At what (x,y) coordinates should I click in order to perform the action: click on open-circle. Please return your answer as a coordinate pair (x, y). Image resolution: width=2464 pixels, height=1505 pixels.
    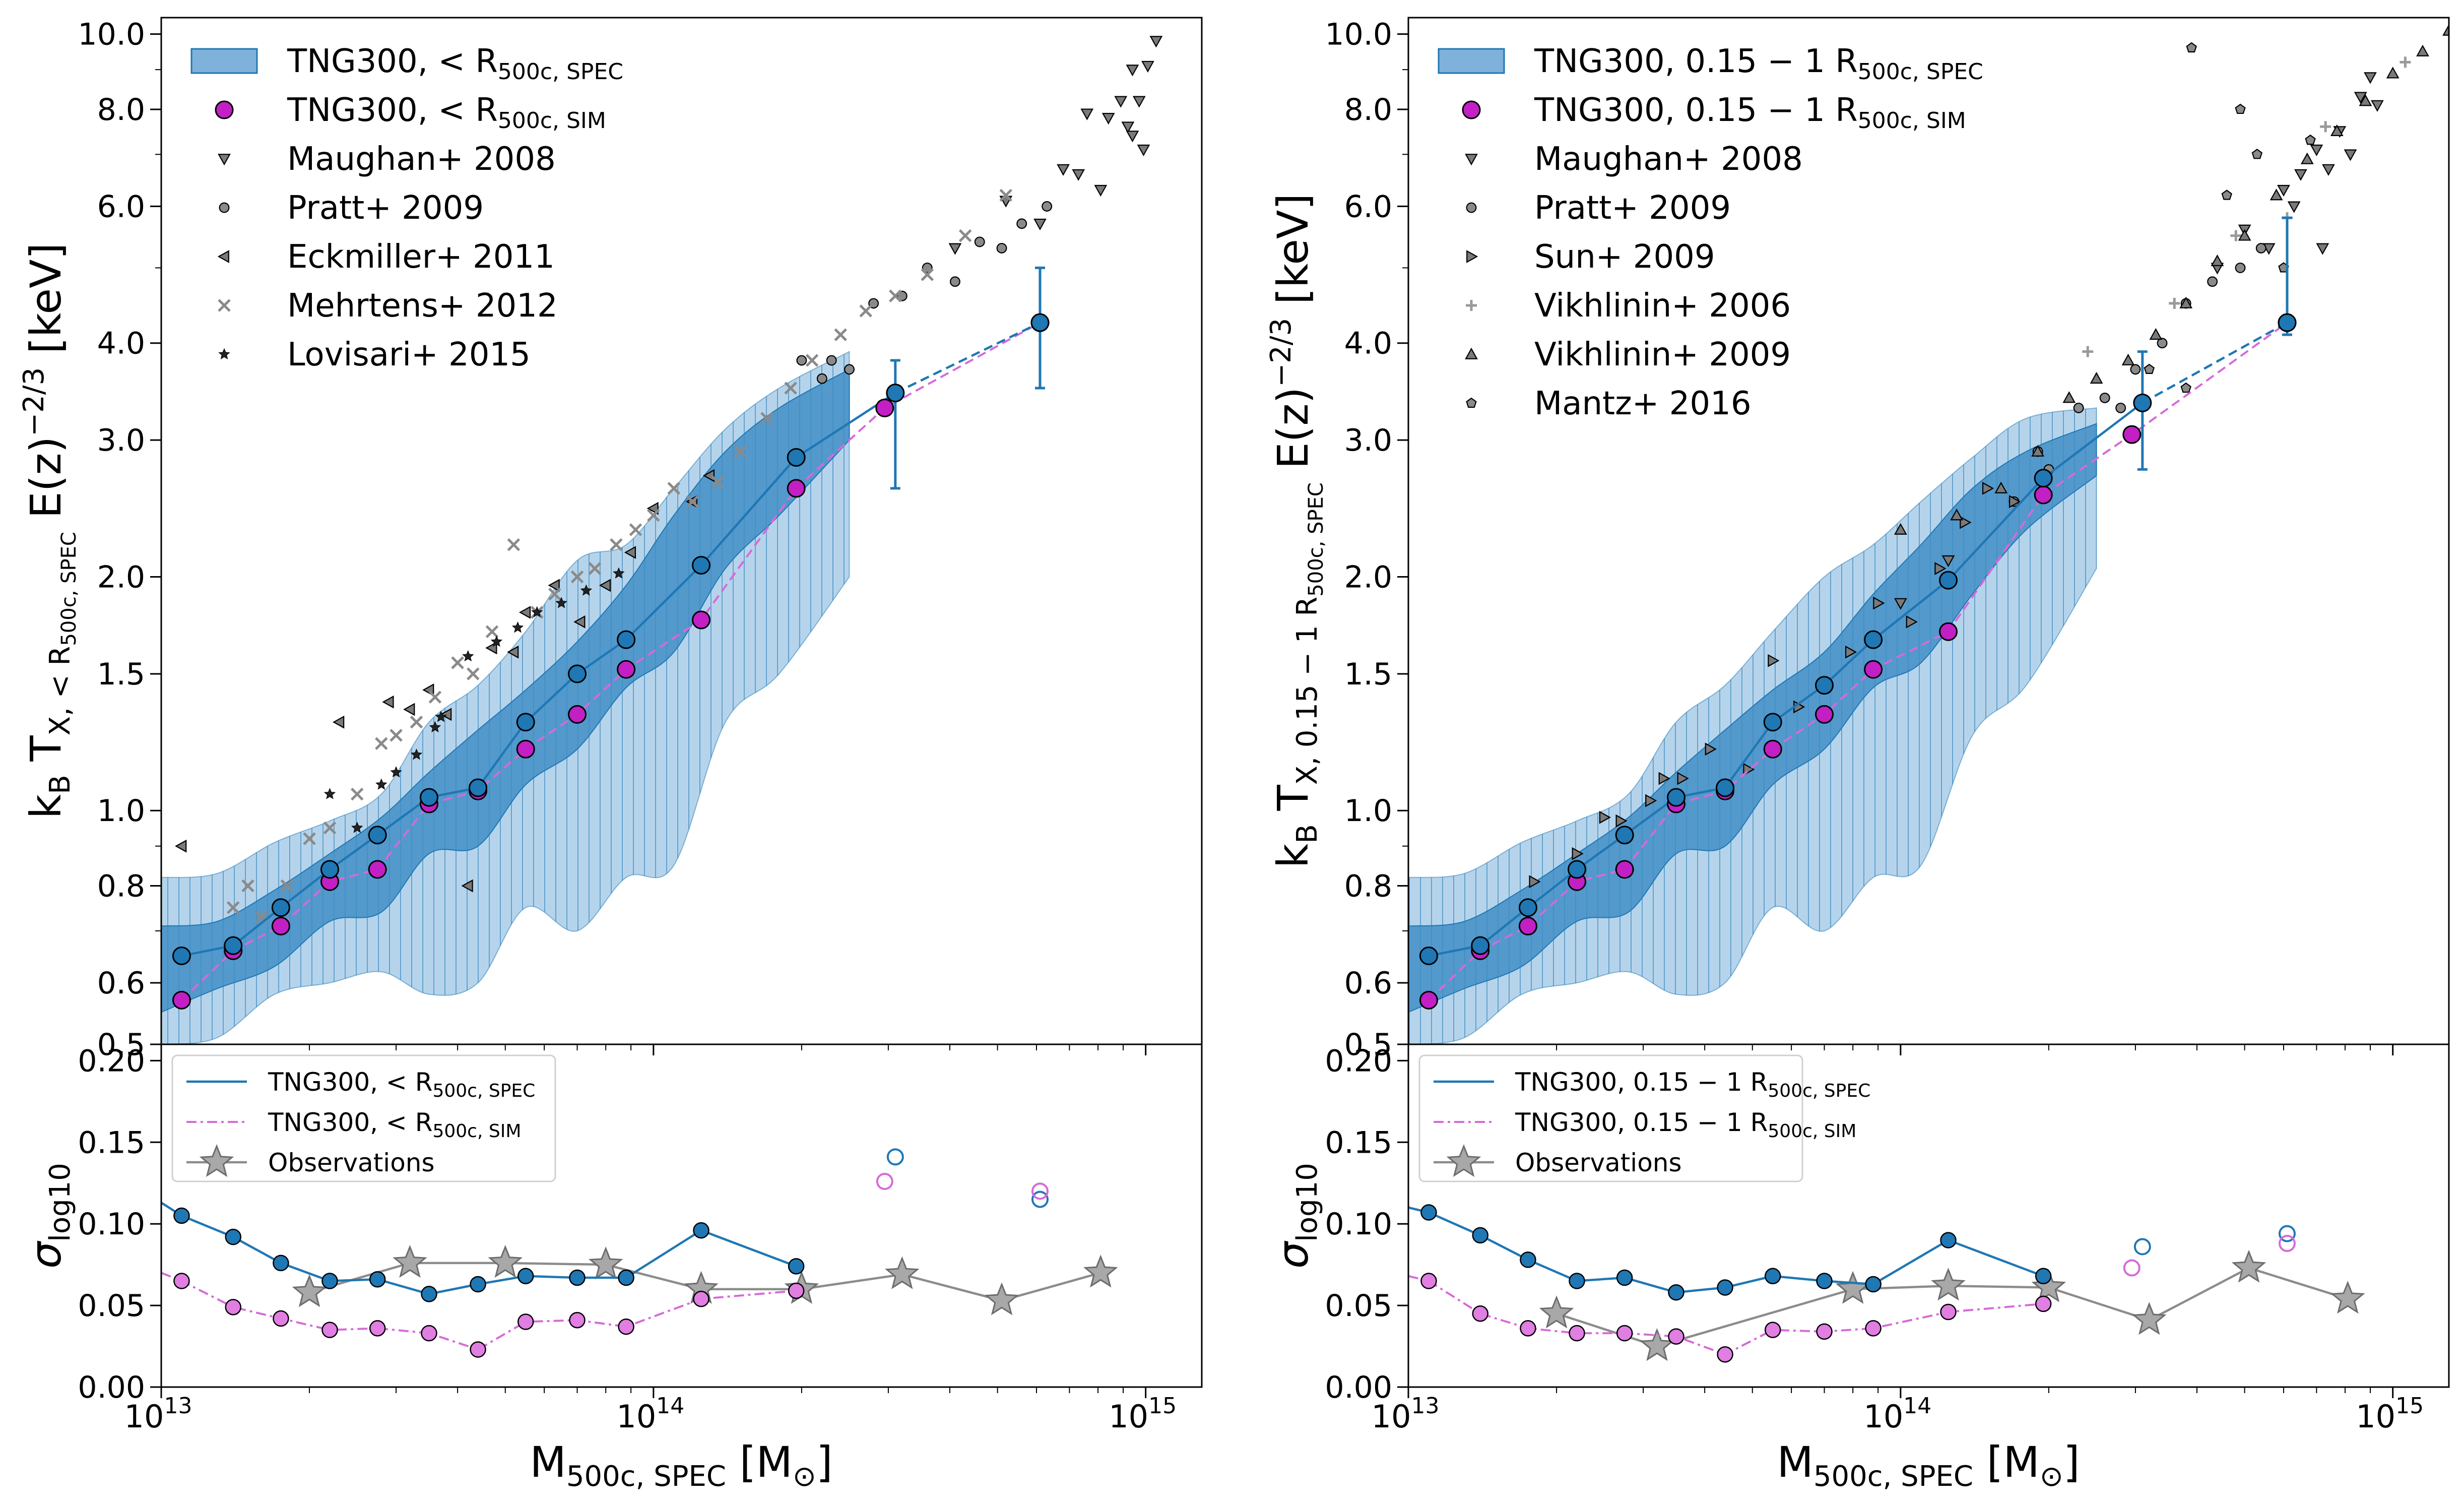
    Looking at the image, I should click on (2287, 1243).